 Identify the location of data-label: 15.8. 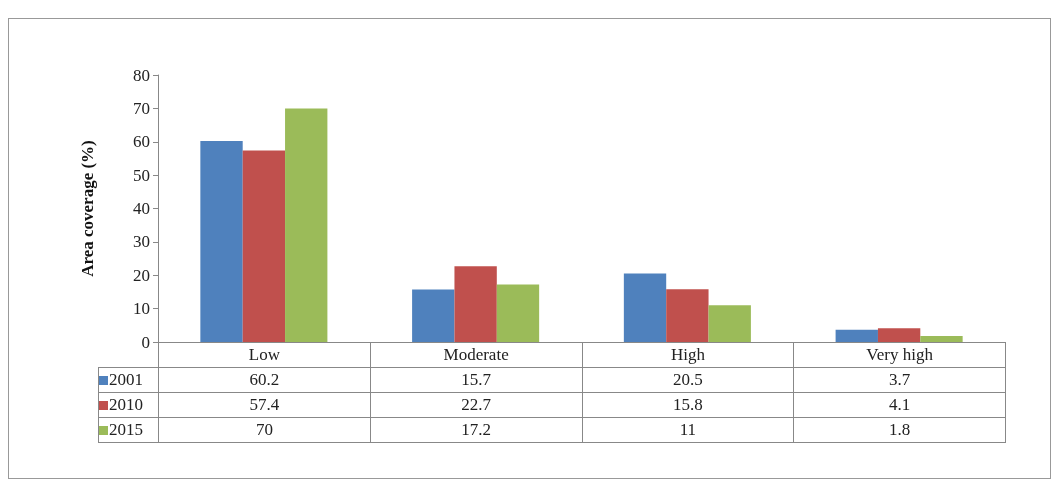
(688, 405).